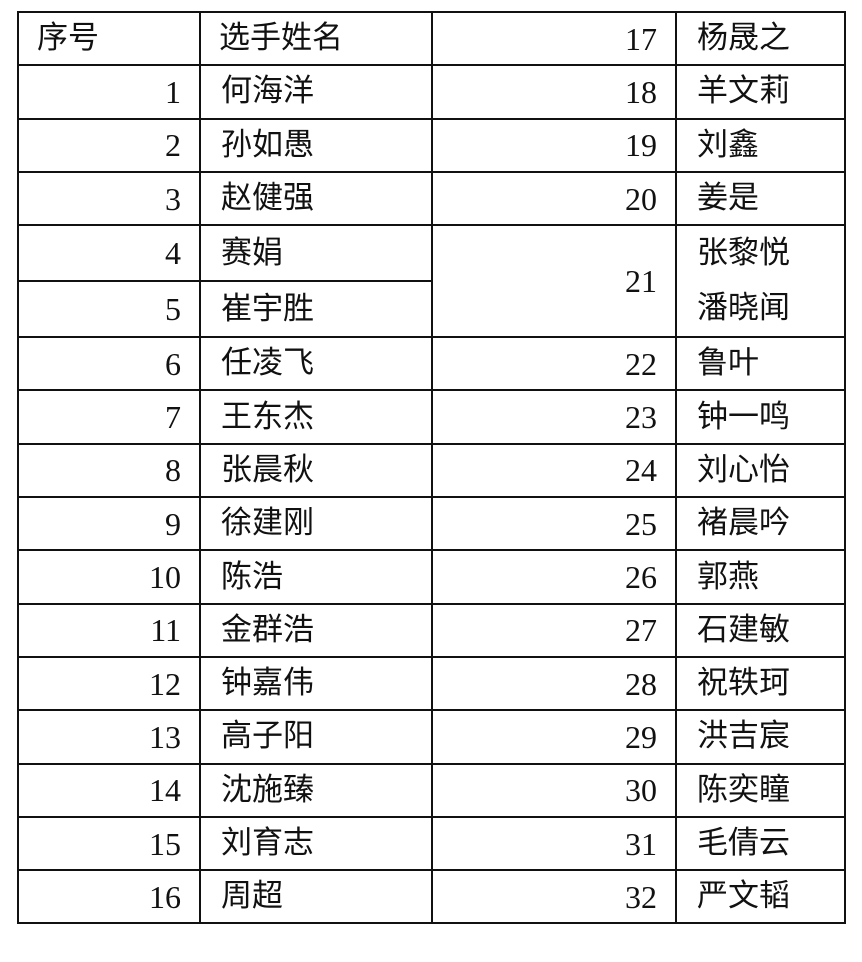 This screenshot has height=962, width=862. Describe the element at coordinates (316, 630) in the screenshot. I see `left-name-cell: 金群浩` at that location.